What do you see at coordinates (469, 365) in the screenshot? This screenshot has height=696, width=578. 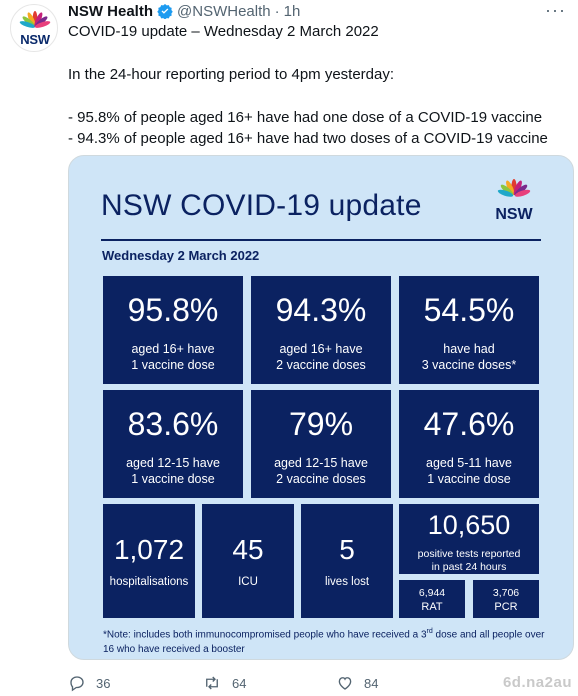 I see `stat-label-line: 3 vaccine doses*` at bounding box center [469, 365].